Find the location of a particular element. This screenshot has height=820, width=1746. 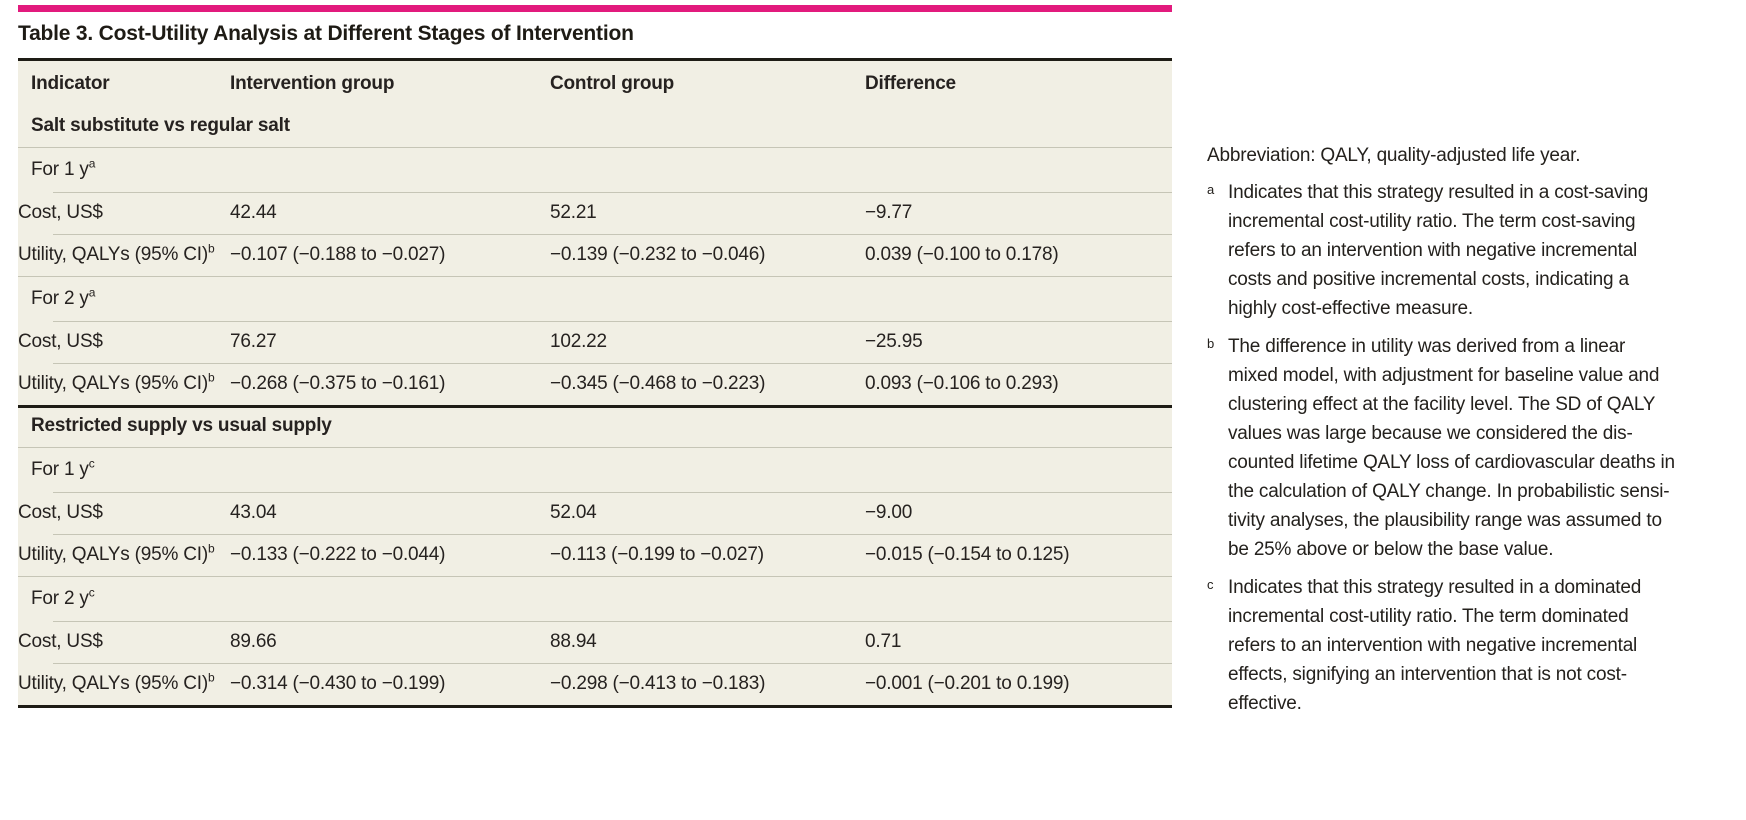

column-header: Intervention group is located at coordinates (312, 83).